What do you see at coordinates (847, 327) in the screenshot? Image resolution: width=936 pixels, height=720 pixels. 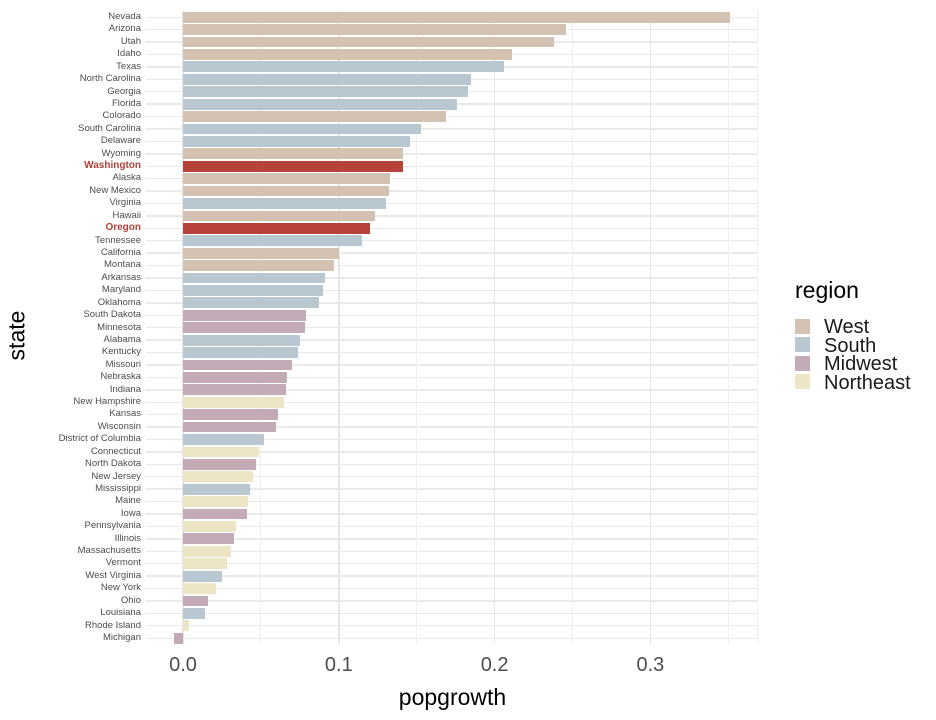 I see `legend-label: West` at bounding box center [847, 327].